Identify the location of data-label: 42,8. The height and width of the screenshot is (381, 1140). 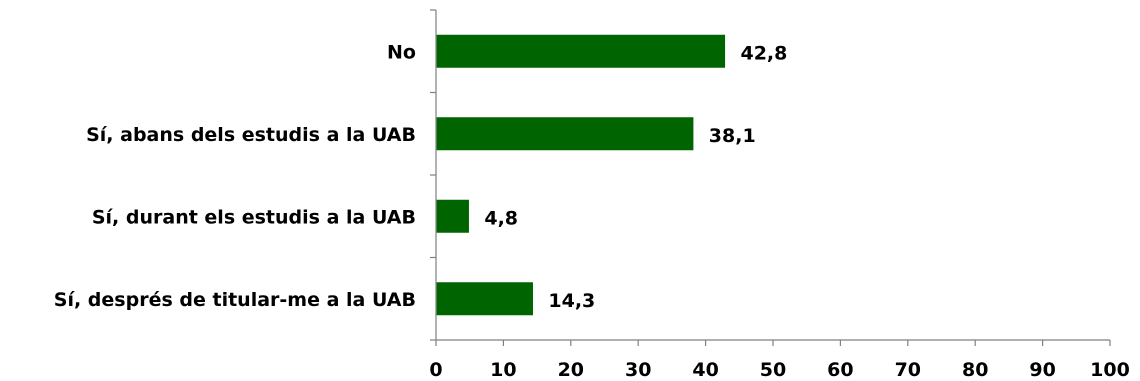
(763, 53).